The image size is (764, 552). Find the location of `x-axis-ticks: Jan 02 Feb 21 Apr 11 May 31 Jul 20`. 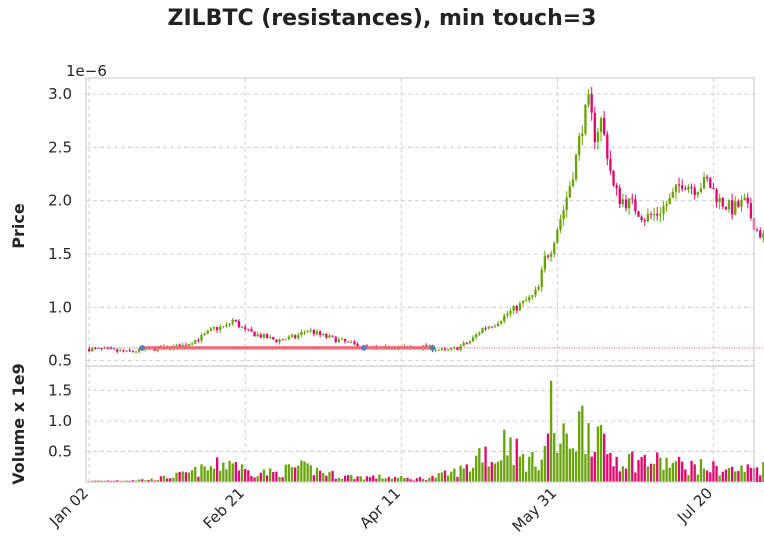

x-axis-ticks: Jan 02 Feb 21 Apr 11 May 31 Jul 20 is located at coordinates (380, 510).